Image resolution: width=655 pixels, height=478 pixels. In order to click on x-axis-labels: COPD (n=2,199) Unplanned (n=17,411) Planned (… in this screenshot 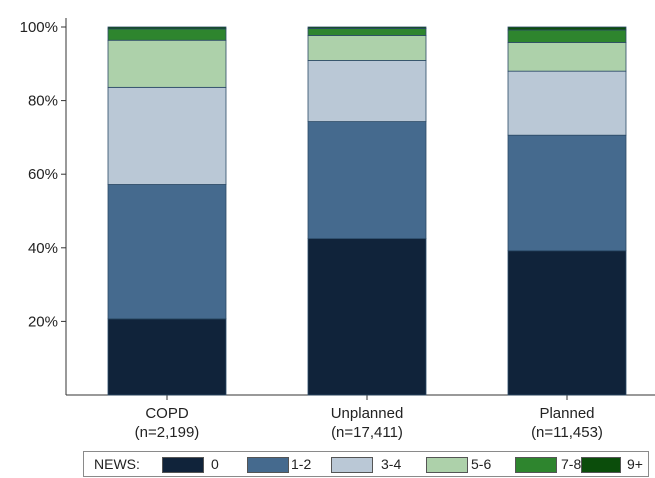, I will do `click(369, 423)`.